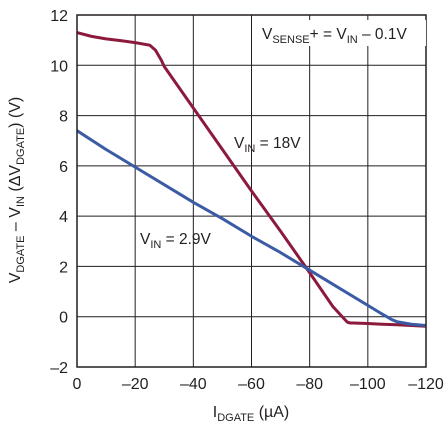  I want to click on annotation-box, so click(340, 33).